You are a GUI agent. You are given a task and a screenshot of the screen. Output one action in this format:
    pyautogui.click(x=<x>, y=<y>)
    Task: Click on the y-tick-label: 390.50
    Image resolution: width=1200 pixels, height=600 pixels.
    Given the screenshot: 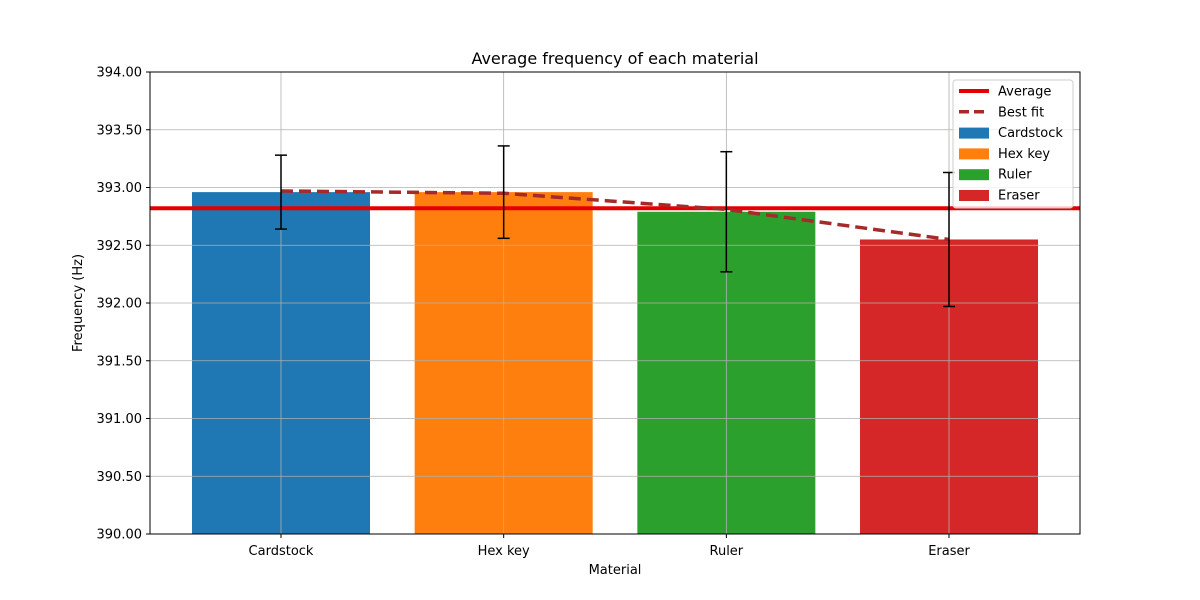 What is the action you would take?
    pyautogui.click(x=120, y=477)
    